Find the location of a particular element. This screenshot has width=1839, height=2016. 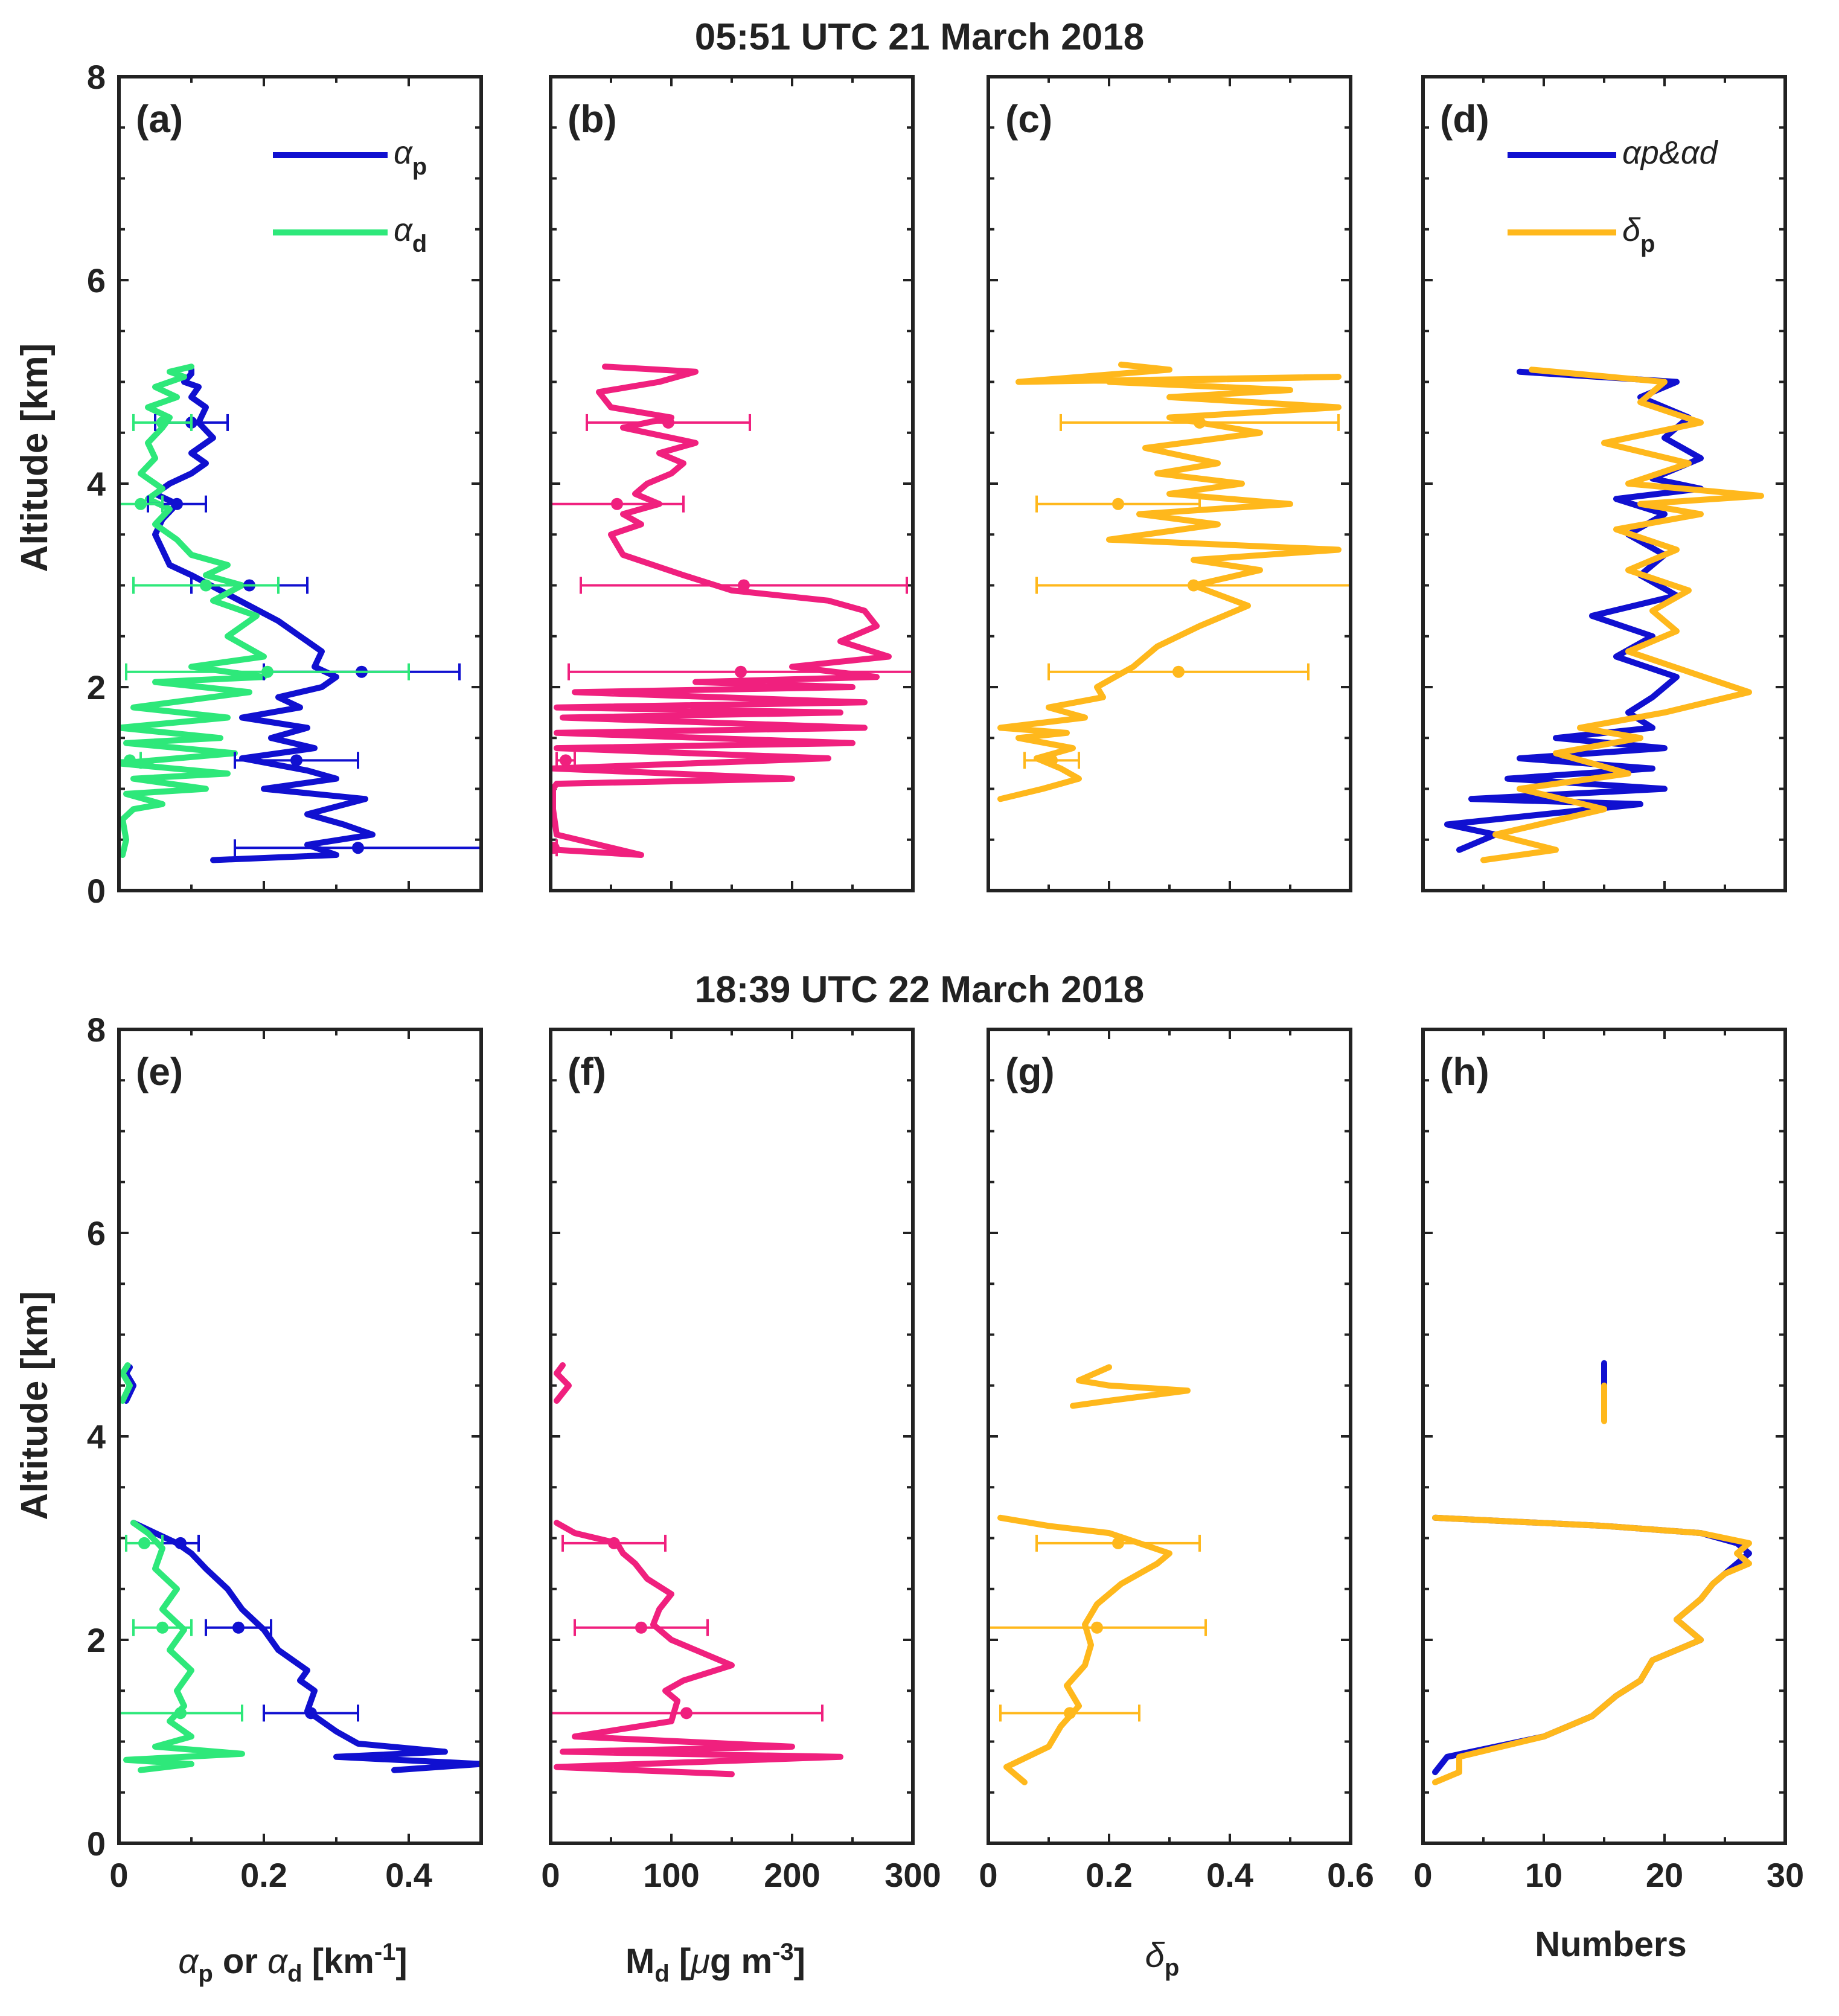

panel-c: (c) is located at coordinates (1169, 483).